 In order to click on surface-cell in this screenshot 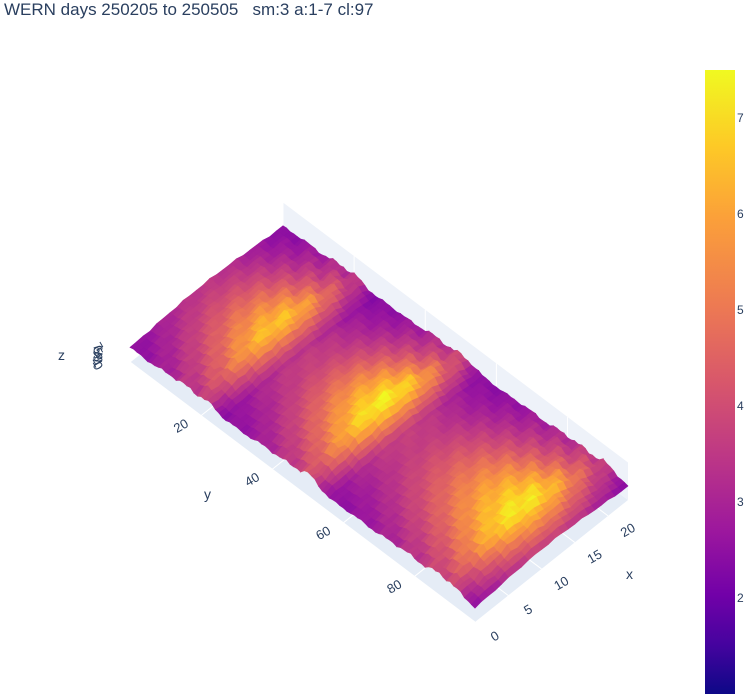, I will do `click(476, 602)`.